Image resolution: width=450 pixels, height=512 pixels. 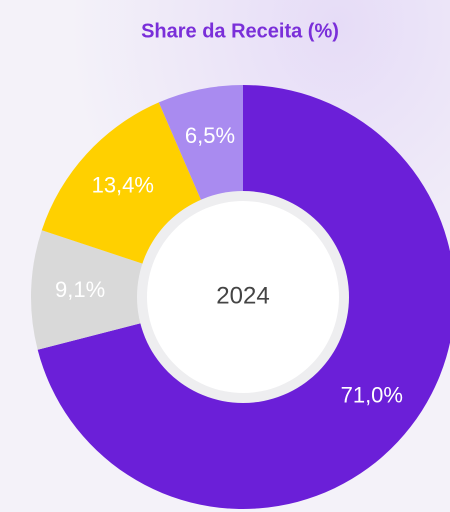 What do you see at coordinates (136, 290) in the screenshot?
I see `slice` at bounding box center [136, 290].